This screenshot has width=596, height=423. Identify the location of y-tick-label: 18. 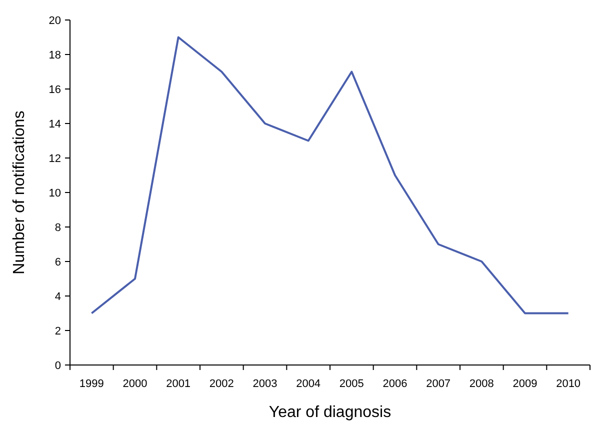
(54, 55).